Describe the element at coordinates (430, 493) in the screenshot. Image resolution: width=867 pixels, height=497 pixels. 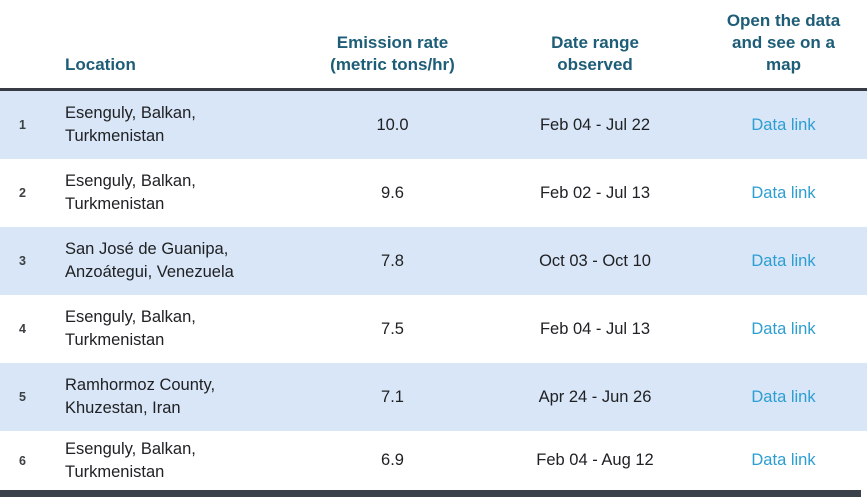
I see `table-bottom-edge` at that location.